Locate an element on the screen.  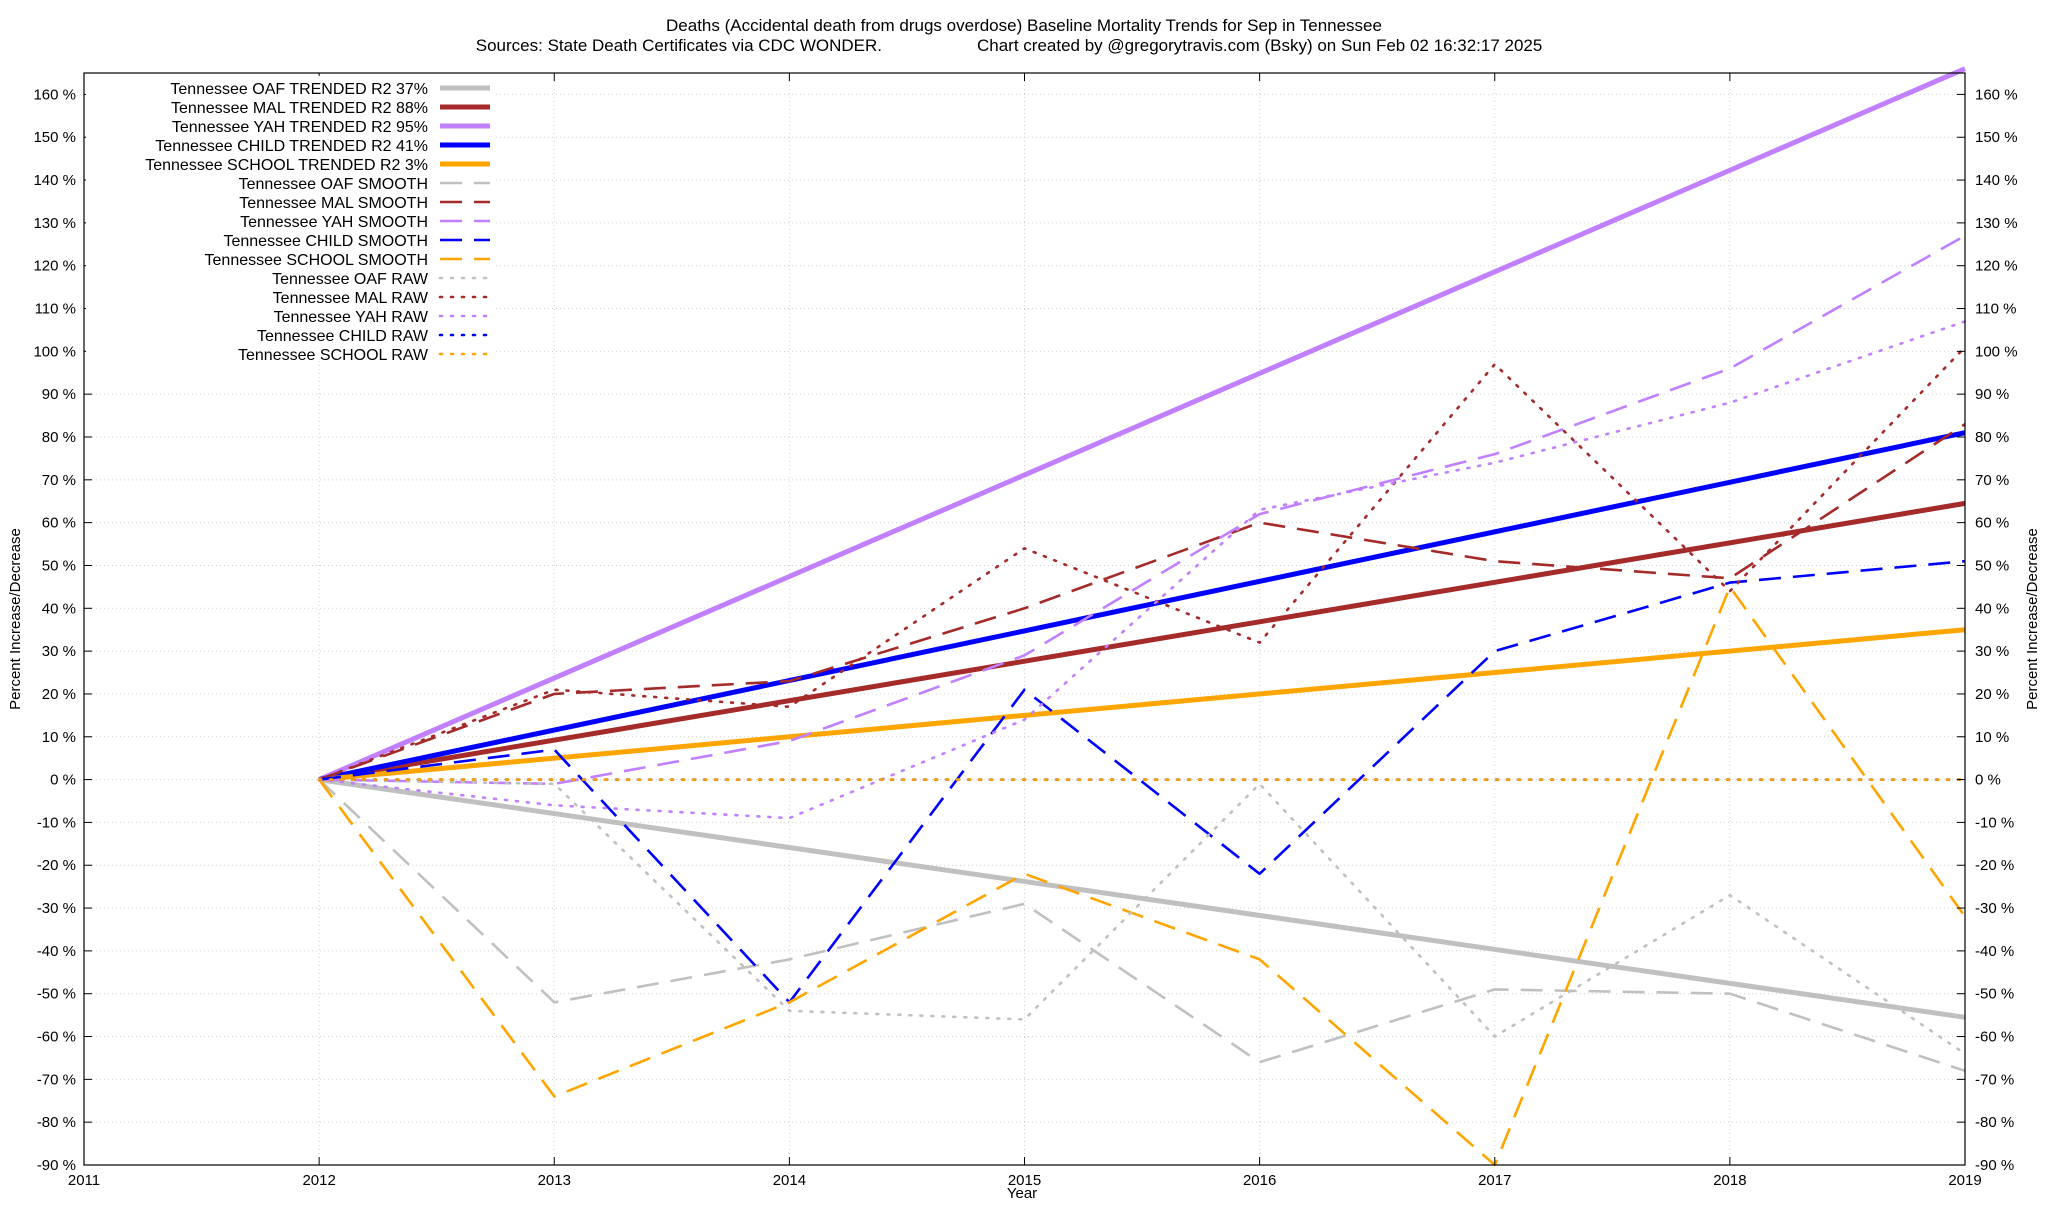
x-tick-label: 2012 is located at coordinates (318, 1180).